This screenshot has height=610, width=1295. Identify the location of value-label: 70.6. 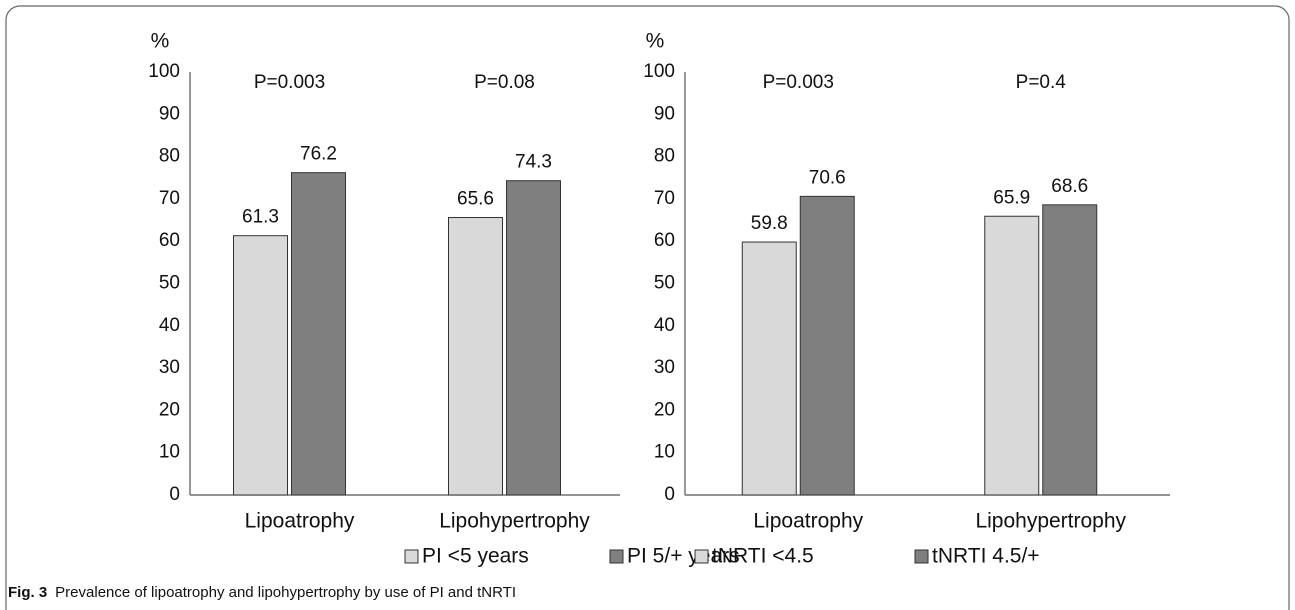
(827, 177).